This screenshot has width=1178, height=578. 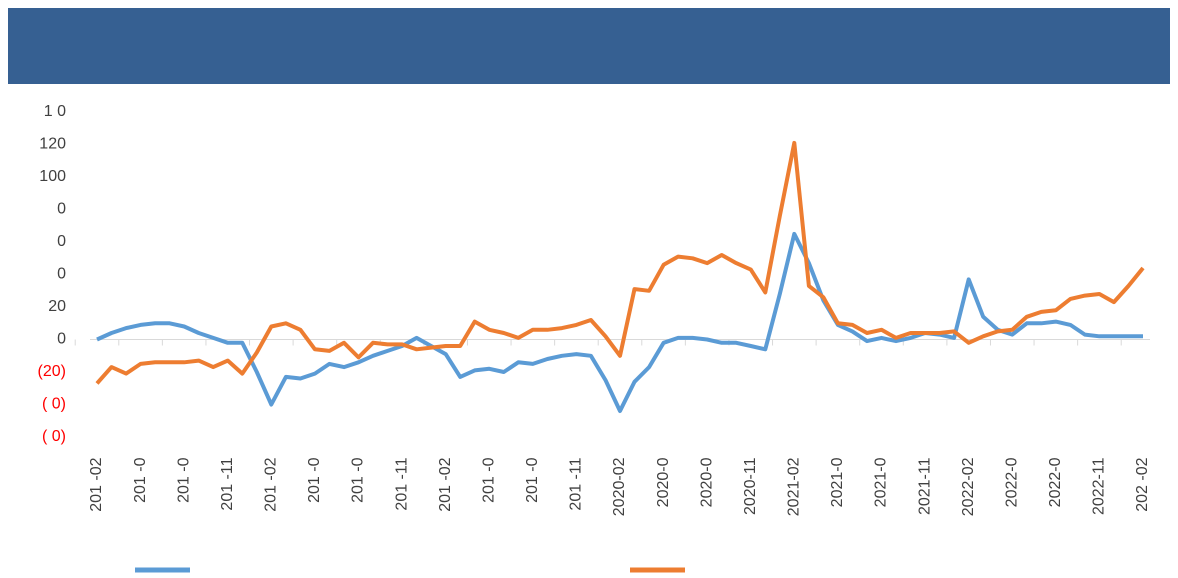 What do you see at coordinates (52, 144) in the screenshot?
I see `y-tick-label: 120` at bounding box center [52, 144].